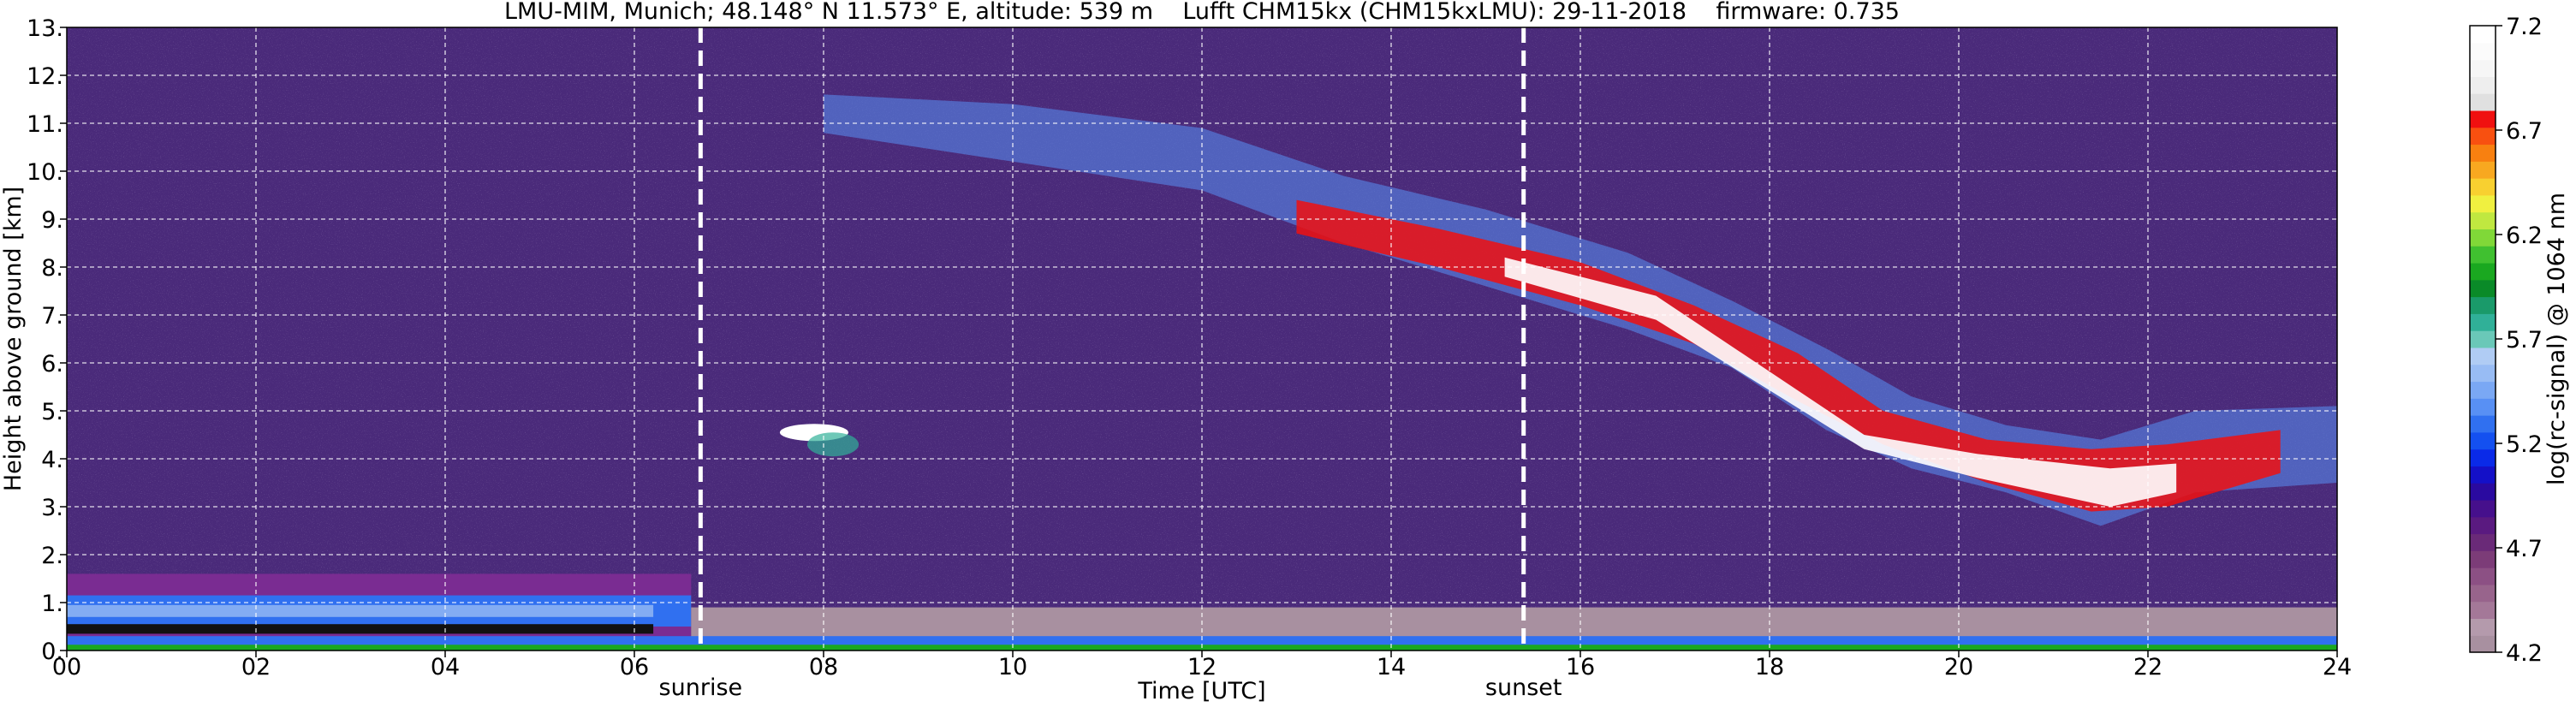  Describe the element at coordinates (2148, 667) in the screenshot. I see `x-tick-label: 22` at that location.